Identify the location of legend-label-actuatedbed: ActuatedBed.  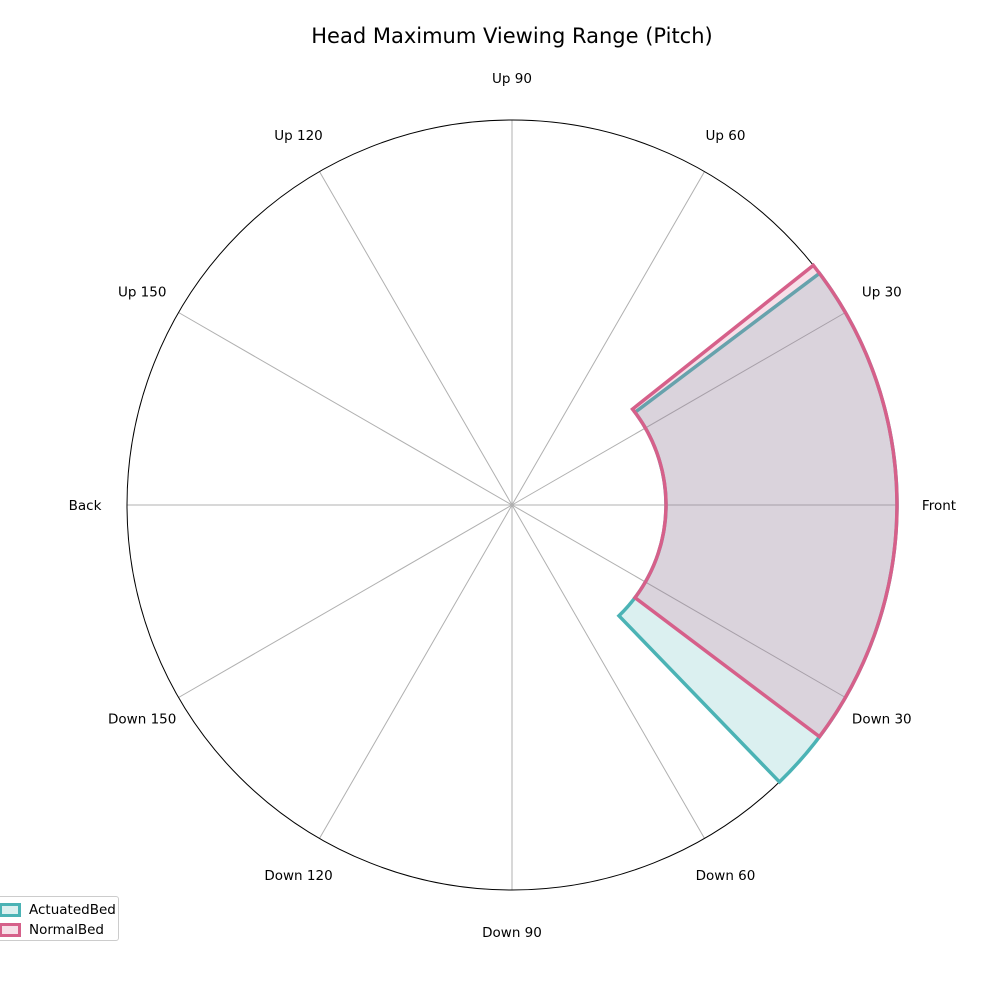
(72, 910).